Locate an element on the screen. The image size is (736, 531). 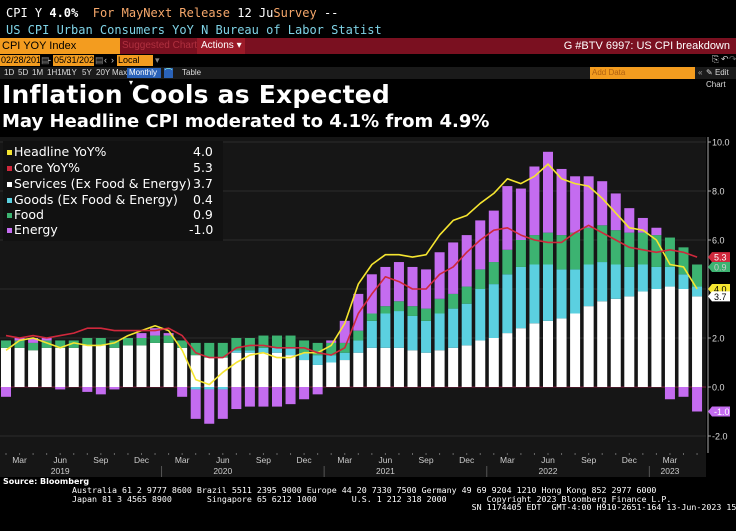
chart-title: Inflation Cools as Expected is located at coordinates (196, 94).